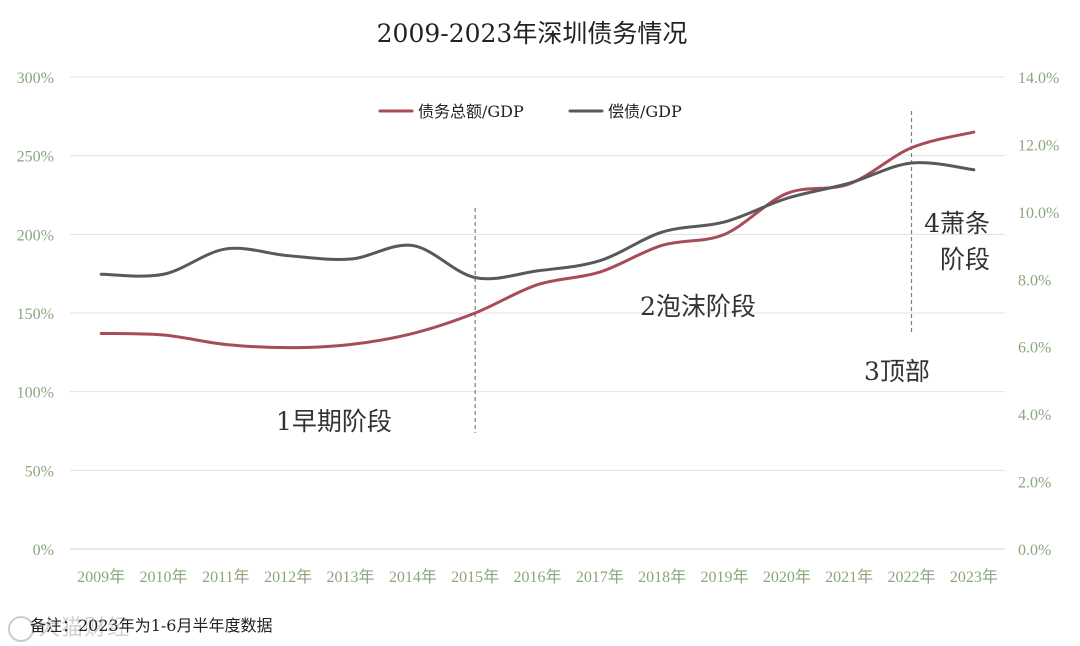  Describe the element at coordinates (849, 577) in the screenshot. I see `x-tick-label: 2021年` at that location.